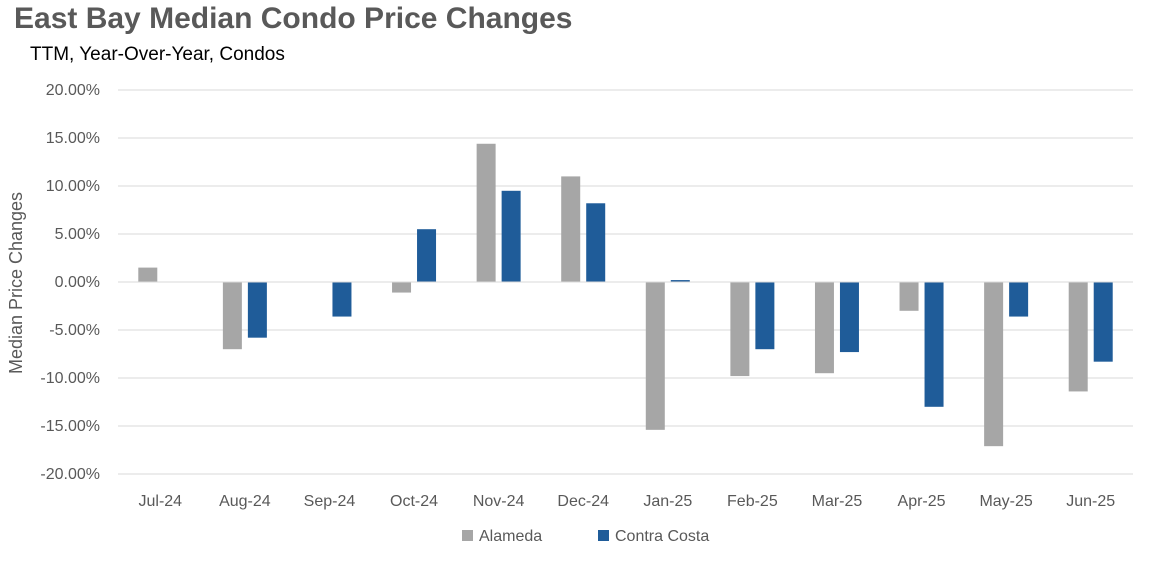  I want to click on y-tick-label: -5.00%, so click(74, 330).